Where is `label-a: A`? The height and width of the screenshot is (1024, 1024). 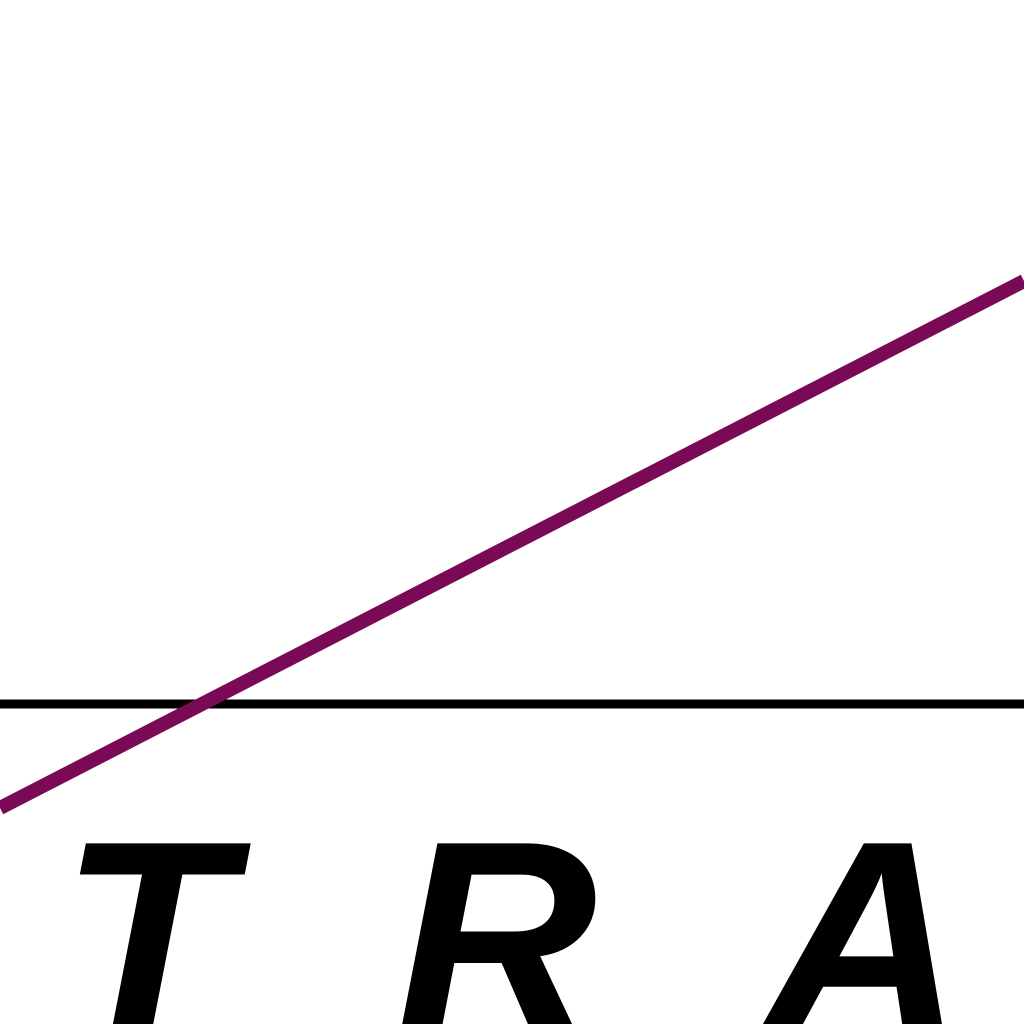
label-a: A is located at coordinates (863, 904).